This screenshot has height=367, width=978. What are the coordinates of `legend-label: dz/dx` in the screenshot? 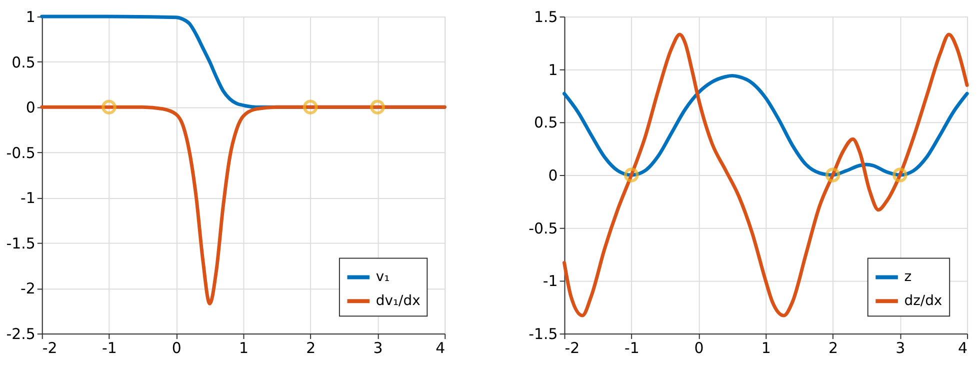 It's located at (923, 301).